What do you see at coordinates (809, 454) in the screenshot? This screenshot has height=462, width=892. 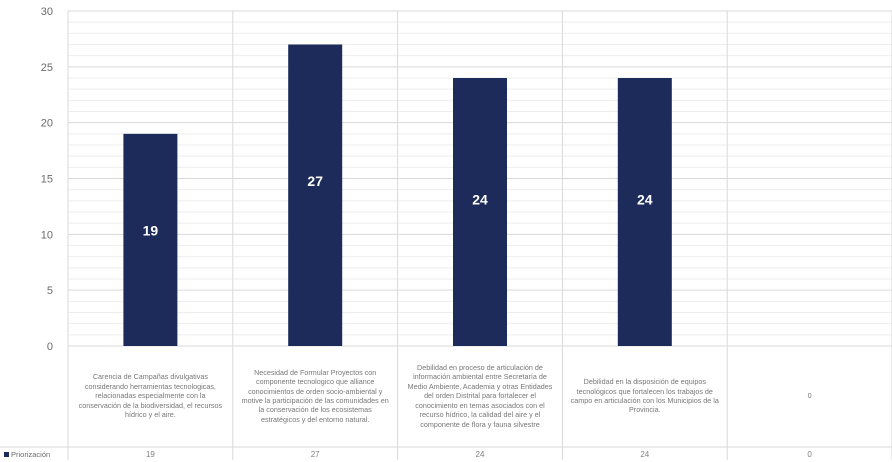 I see `table-value: 0` at bounding box center [809, 454].